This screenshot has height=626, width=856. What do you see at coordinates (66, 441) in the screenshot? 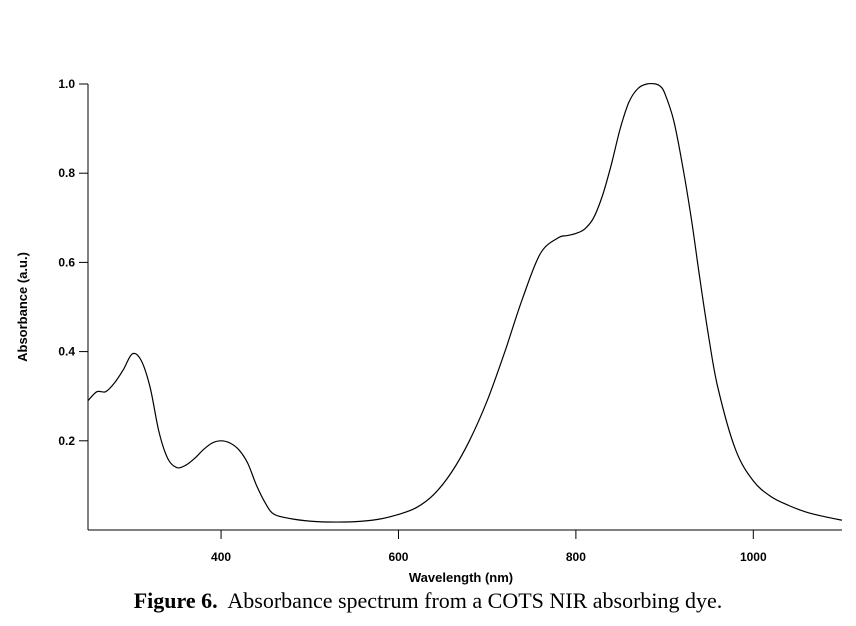
I see `y-tick-label: 0.2` at bounding box center [66, 441].